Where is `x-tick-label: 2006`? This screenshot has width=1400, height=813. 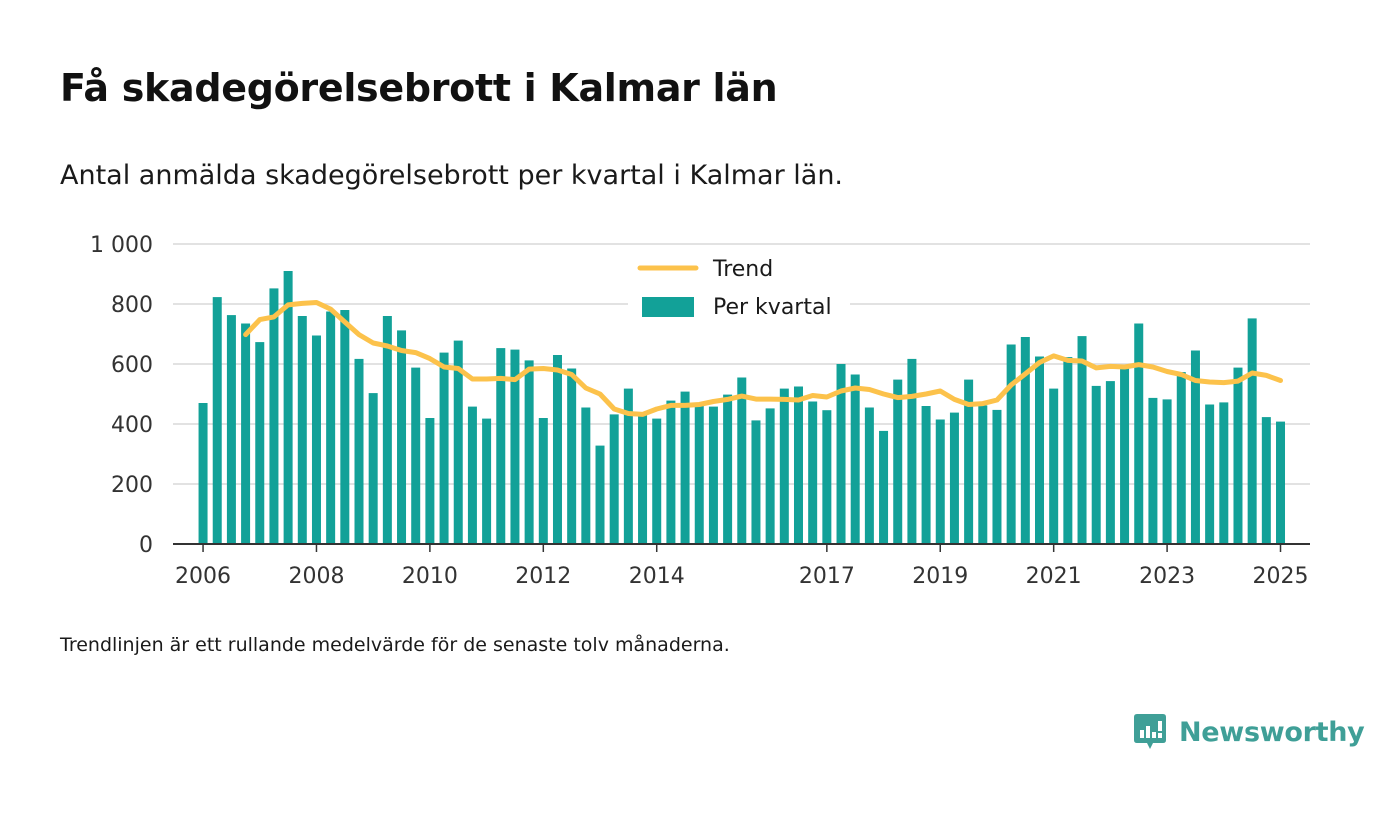
x-tick-label: 2006 is located at coordinates (203, 576).